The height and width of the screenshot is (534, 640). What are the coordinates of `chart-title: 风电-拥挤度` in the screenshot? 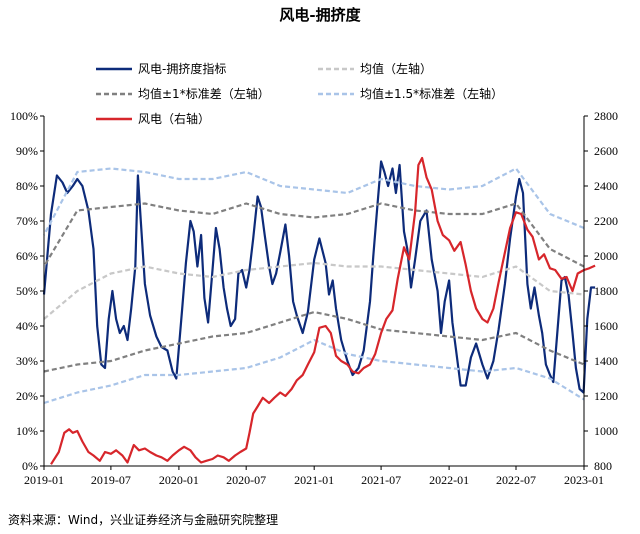 It's located at (320, 15).